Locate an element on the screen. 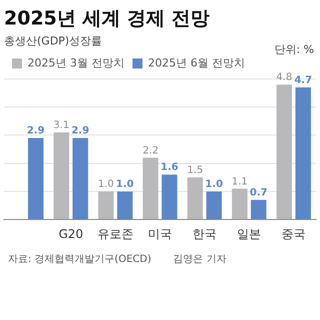  x-tick-label: 일본 is located at coordinates (249, 233).